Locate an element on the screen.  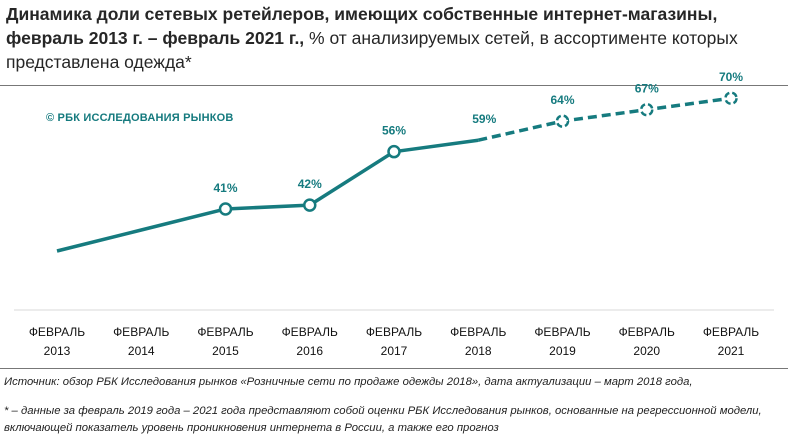
x-tick-label: ФЕВРАЛЬ 2021 is located at coordinates (731, 341).